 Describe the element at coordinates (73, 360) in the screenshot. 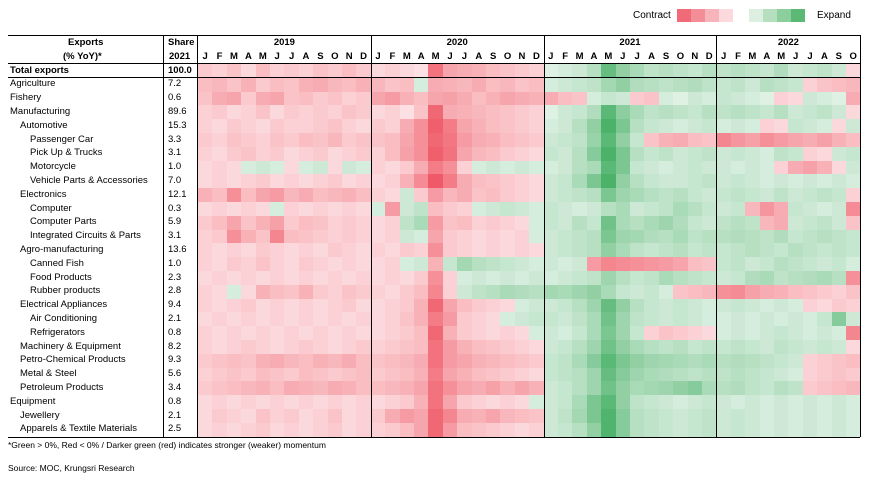

I see `row-label: Petro-Chemical Products` at that location.